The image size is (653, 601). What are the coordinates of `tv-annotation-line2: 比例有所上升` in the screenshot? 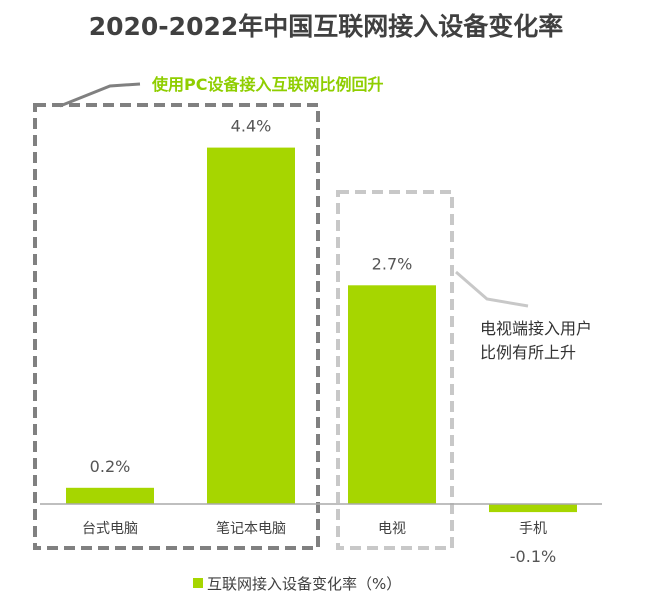 It's located at (528, 352).